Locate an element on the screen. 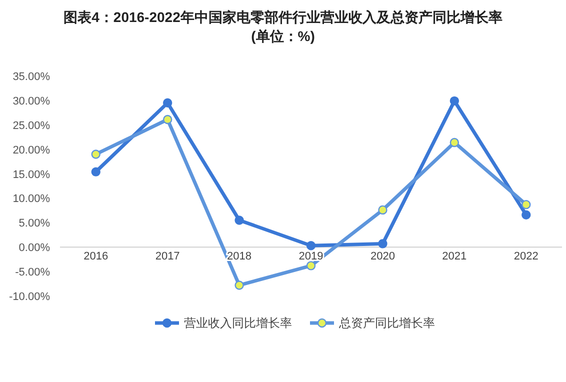 This screenshot has height=382, width=566. ytick: 15.00% is located at coordinates (31, 174).